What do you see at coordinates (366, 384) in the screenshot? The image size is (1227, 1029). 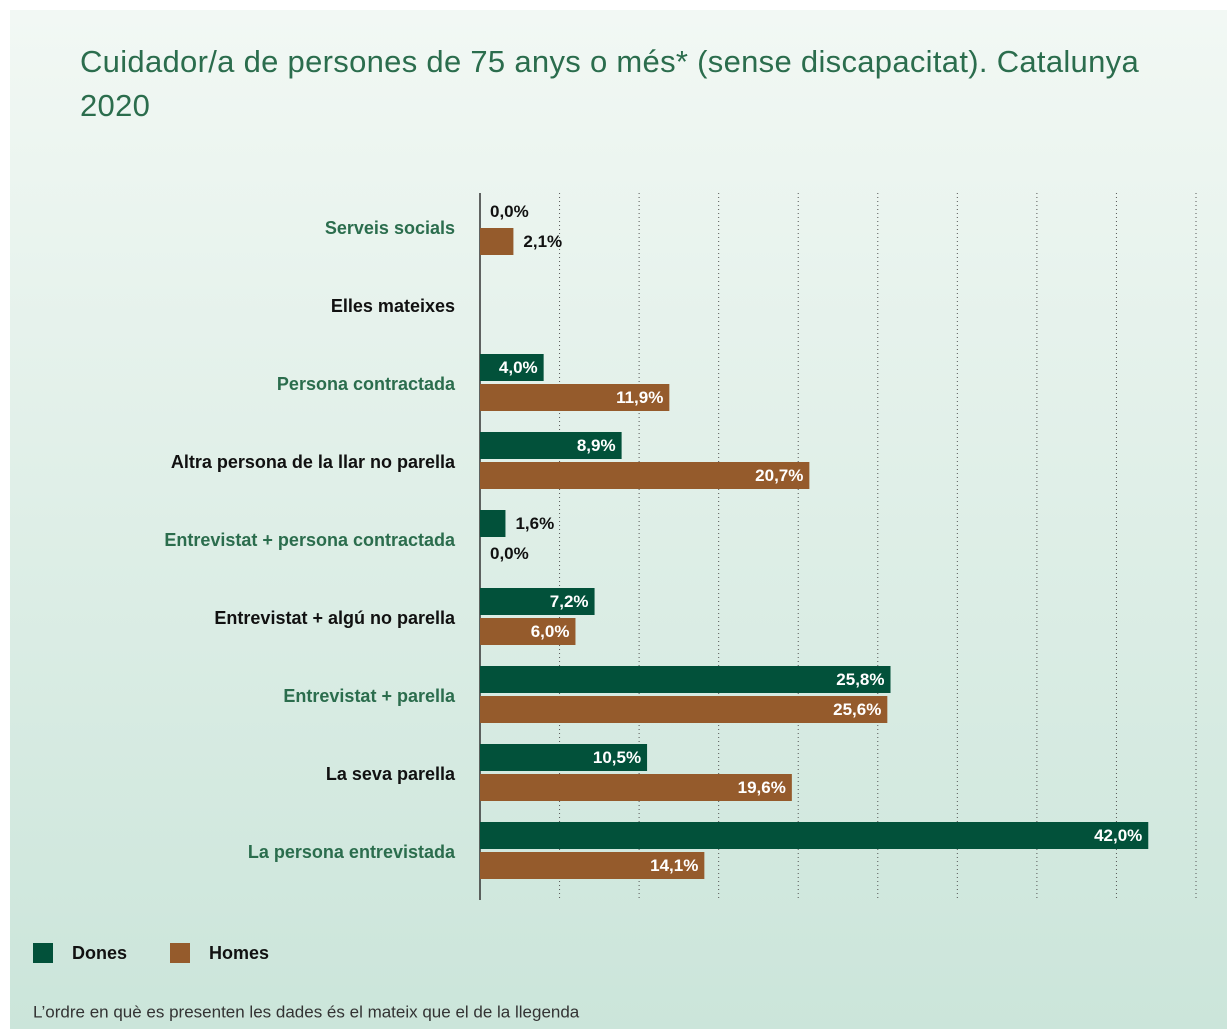 I see `category-label: Persona contractada` at bounding box center [366, 384].